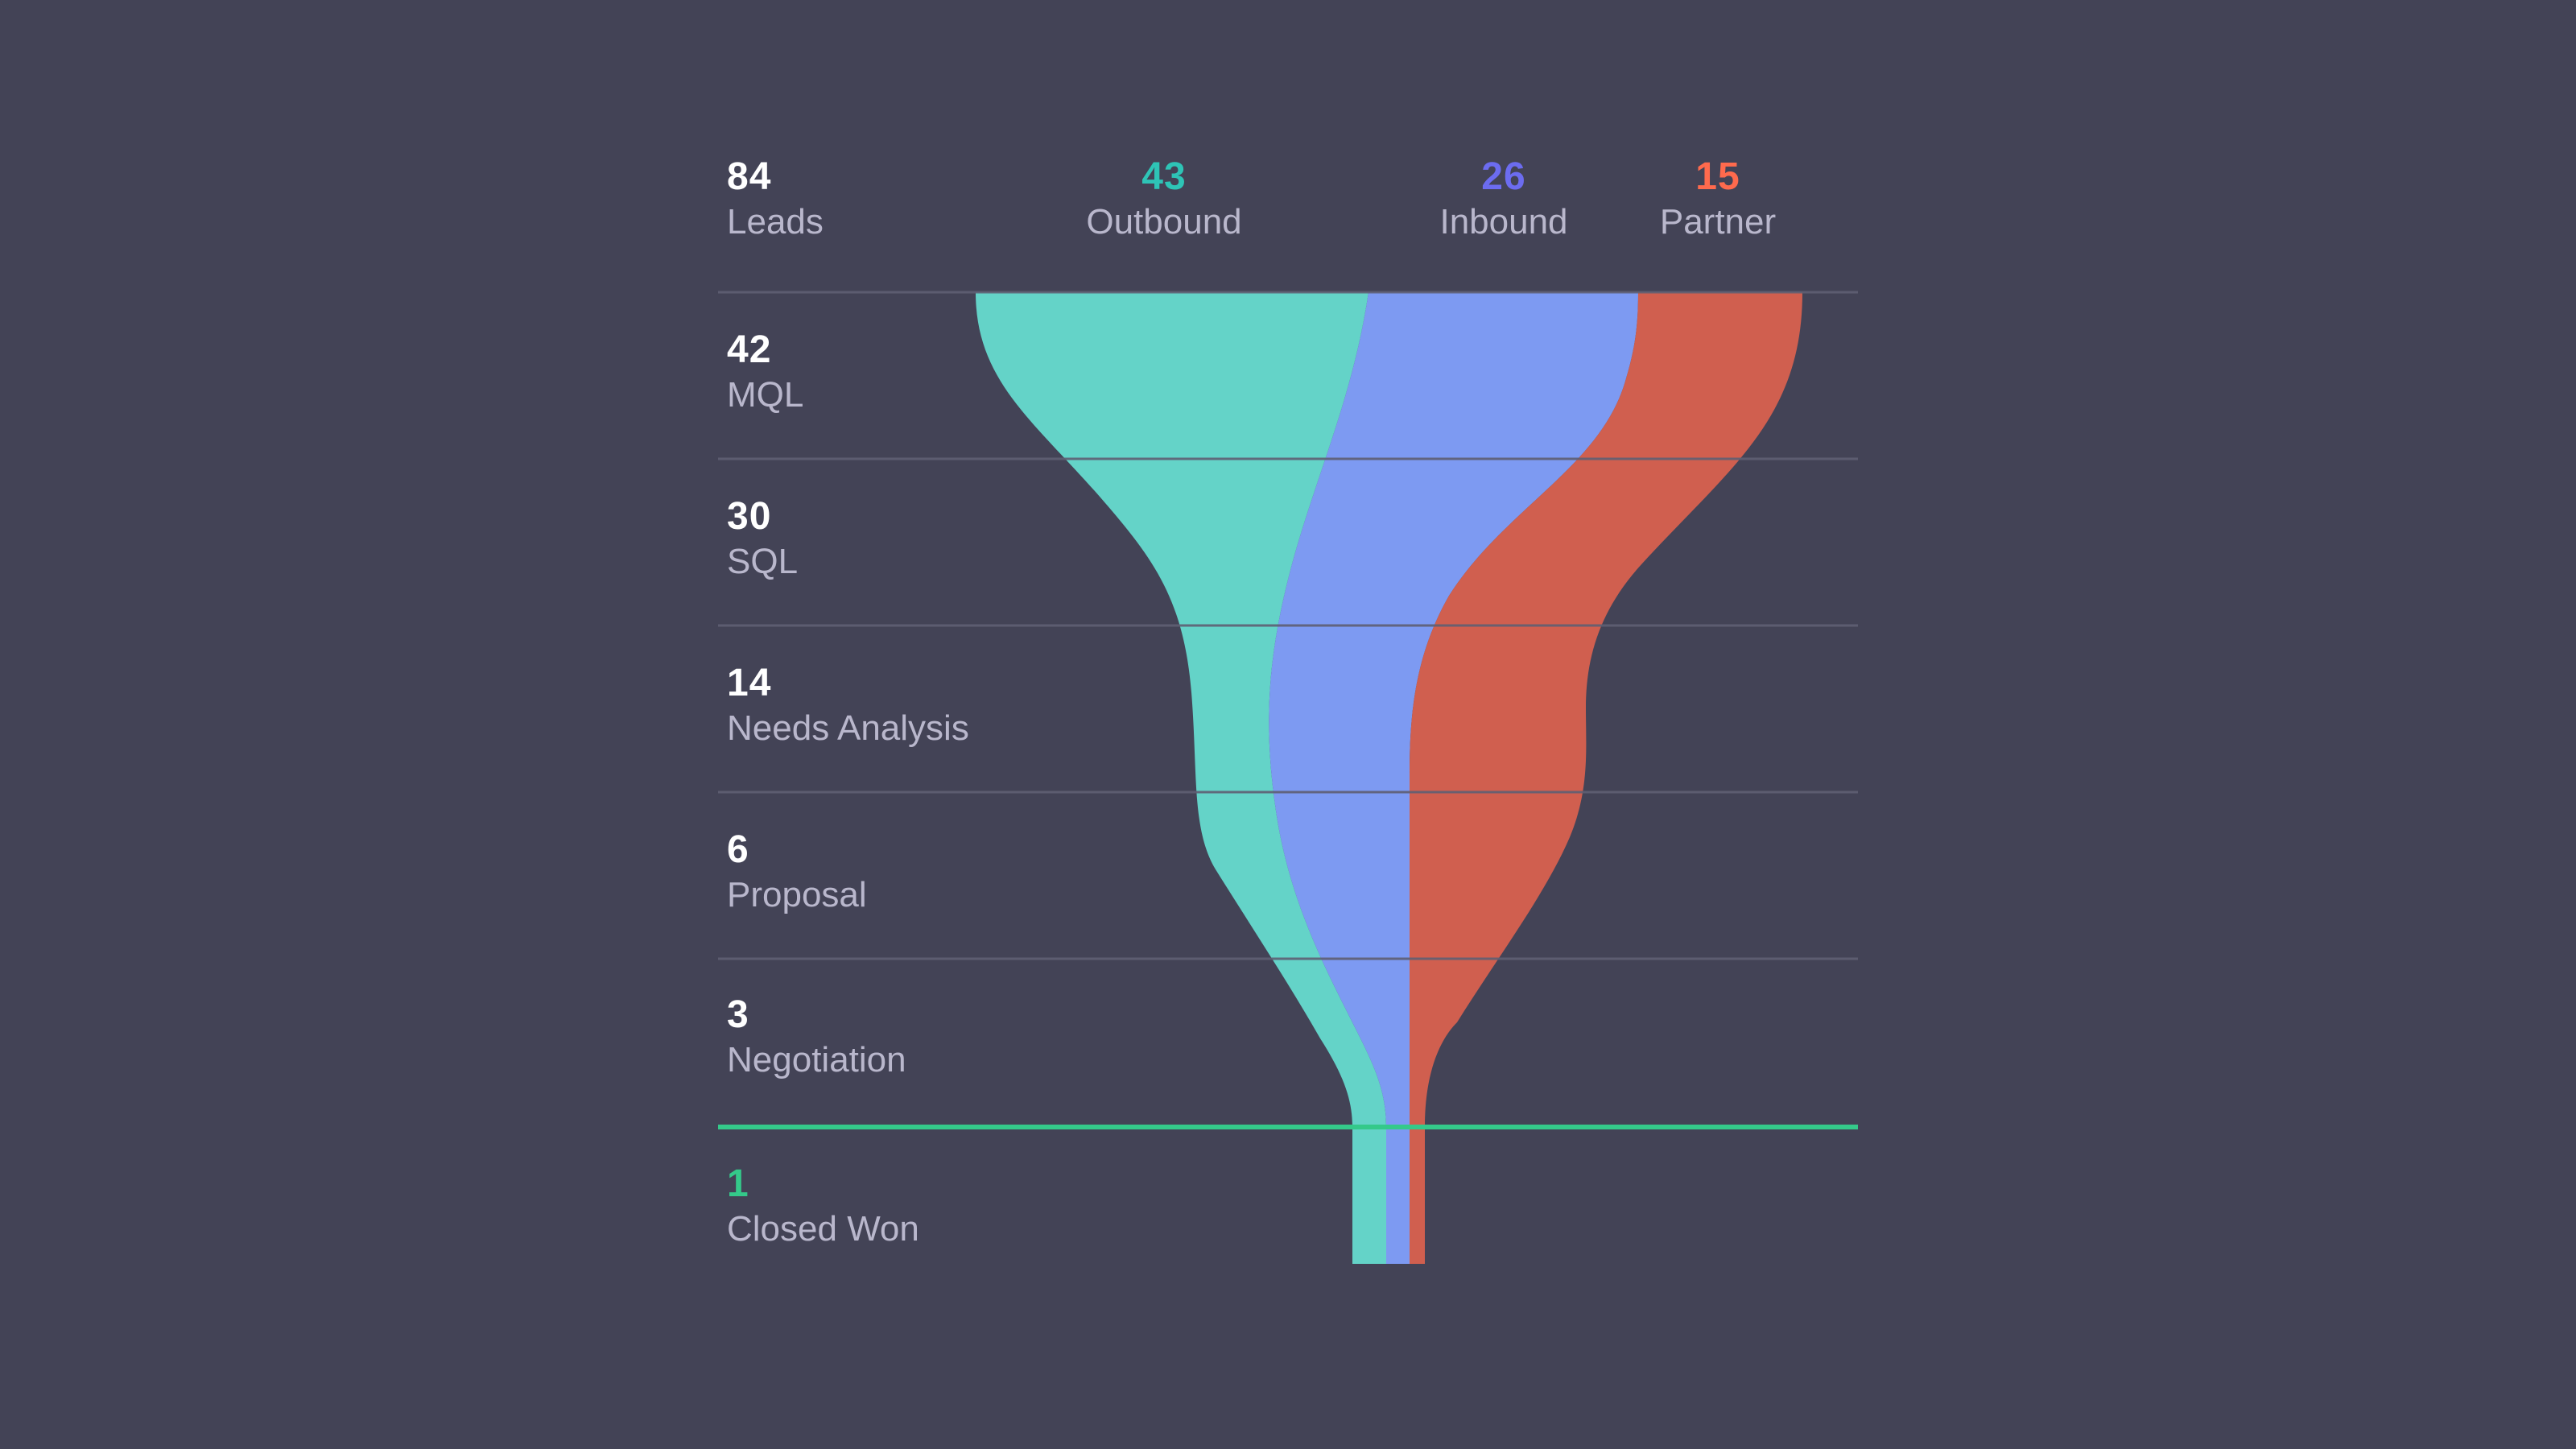 This screenshot has height=1449, width=2576. What do you see at coordinates (823, 1207) in the screenshot?
I see `stage-closed-won: 1 Closed Won` at bounding box center [823, 1207].